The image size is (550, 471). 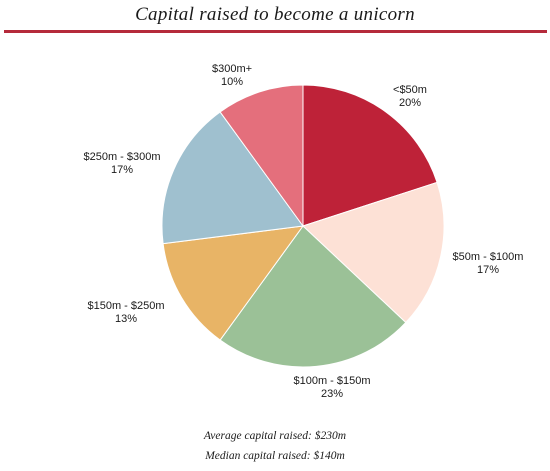 I want to click on median-capital-note: Median capital raised: $140m, so click(x=275, y=456).